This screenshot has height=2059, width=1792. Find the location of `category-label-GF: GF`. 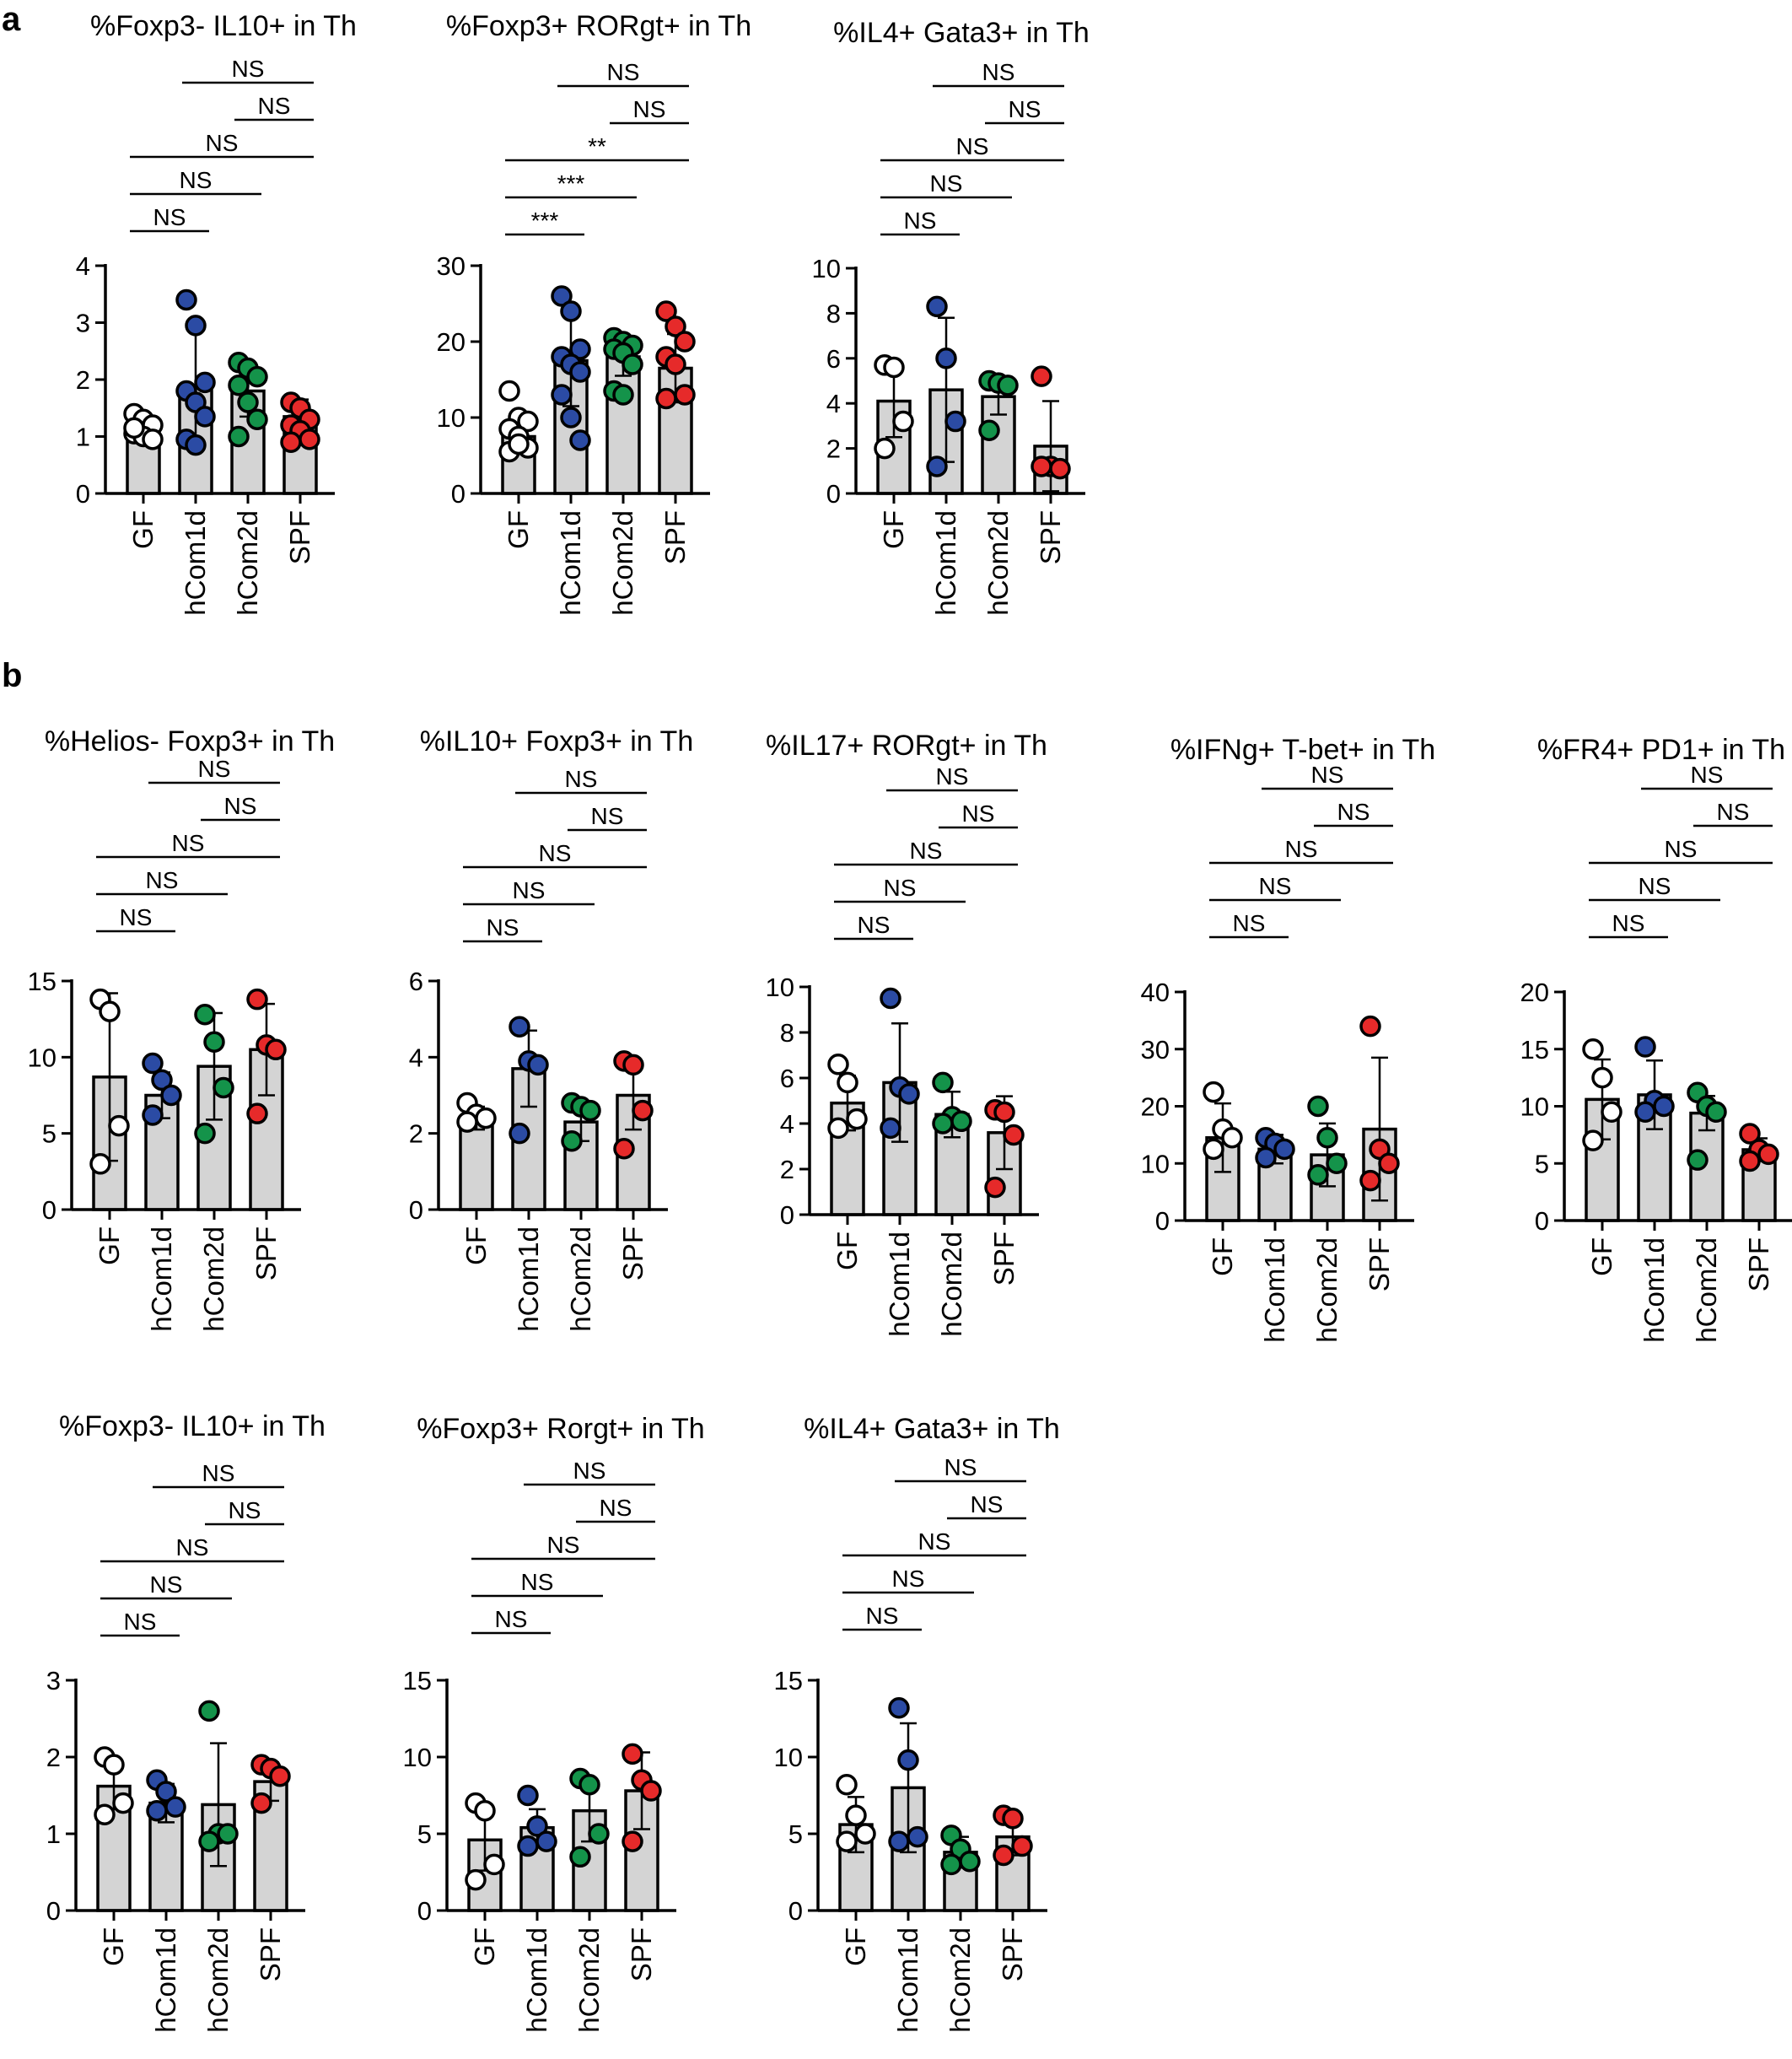

category-label-GF: GF is located at coordinates (518, 529).